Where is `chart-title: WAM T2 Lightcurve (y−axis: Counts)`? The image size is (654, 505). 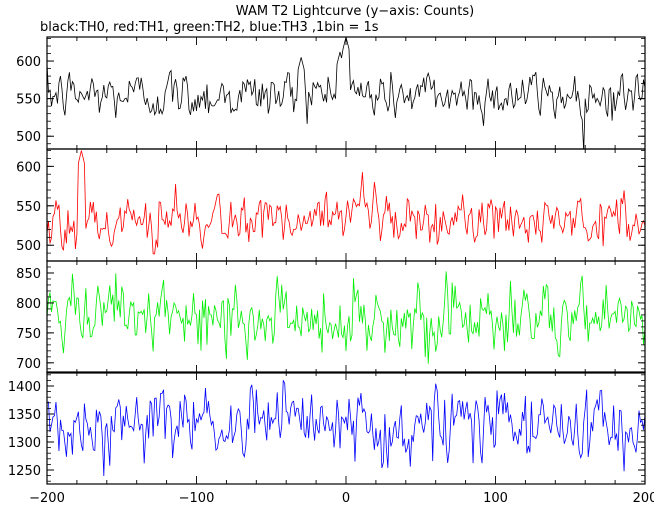
chart-title: WAM T2 Lightcurve (y−axis: Counts) is located at coordinates (355, 11).